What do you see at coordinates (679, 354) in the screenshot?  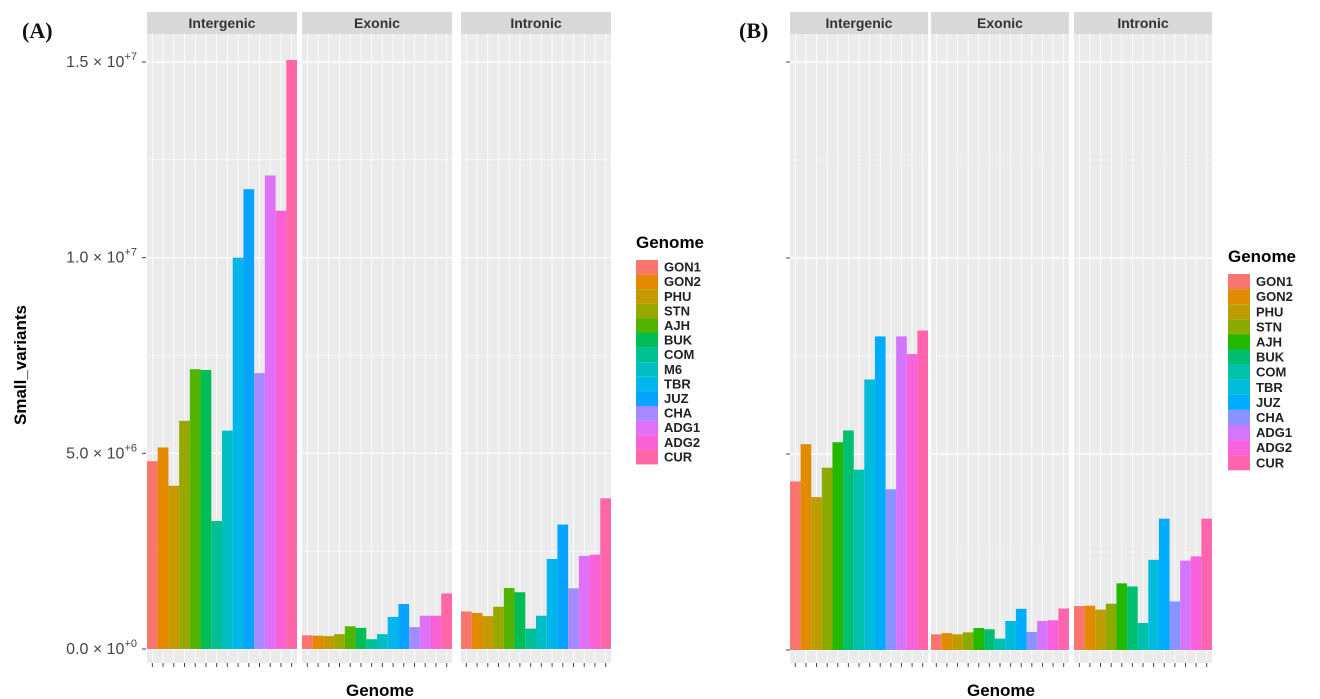 I see `legend-label-com: COM` at bounding box center [679, 354].